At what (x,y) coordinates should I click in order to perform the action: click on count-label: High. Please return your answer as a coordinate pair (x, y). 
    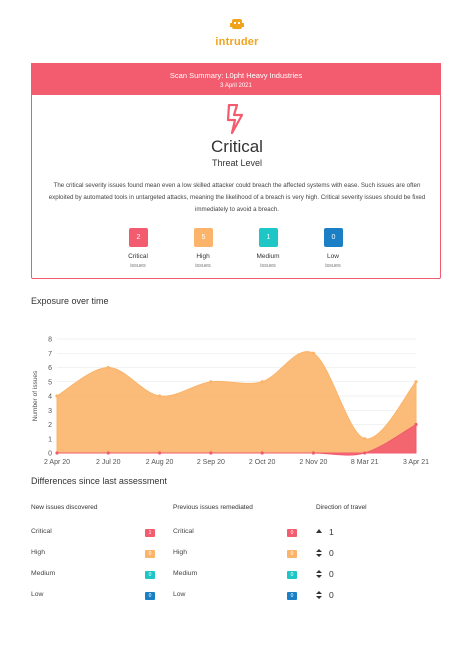
    Looking at the image, I should click on (203, 256).